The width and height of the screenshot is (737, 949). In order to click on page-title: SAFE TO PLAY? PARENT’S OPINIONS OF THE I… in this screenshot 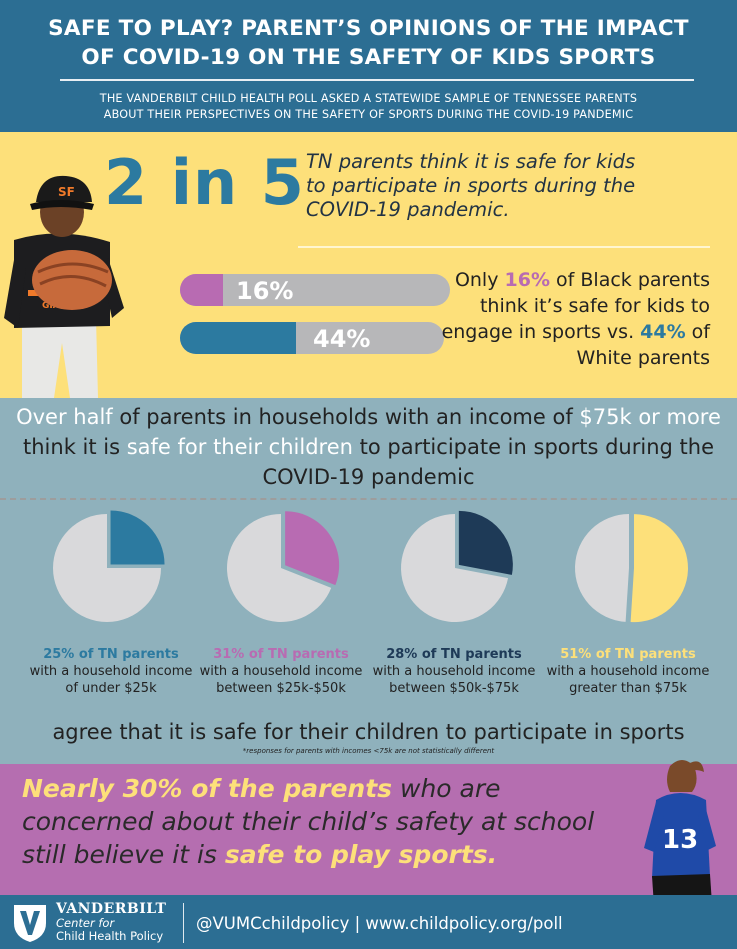, I will do `click(368, 43)`.